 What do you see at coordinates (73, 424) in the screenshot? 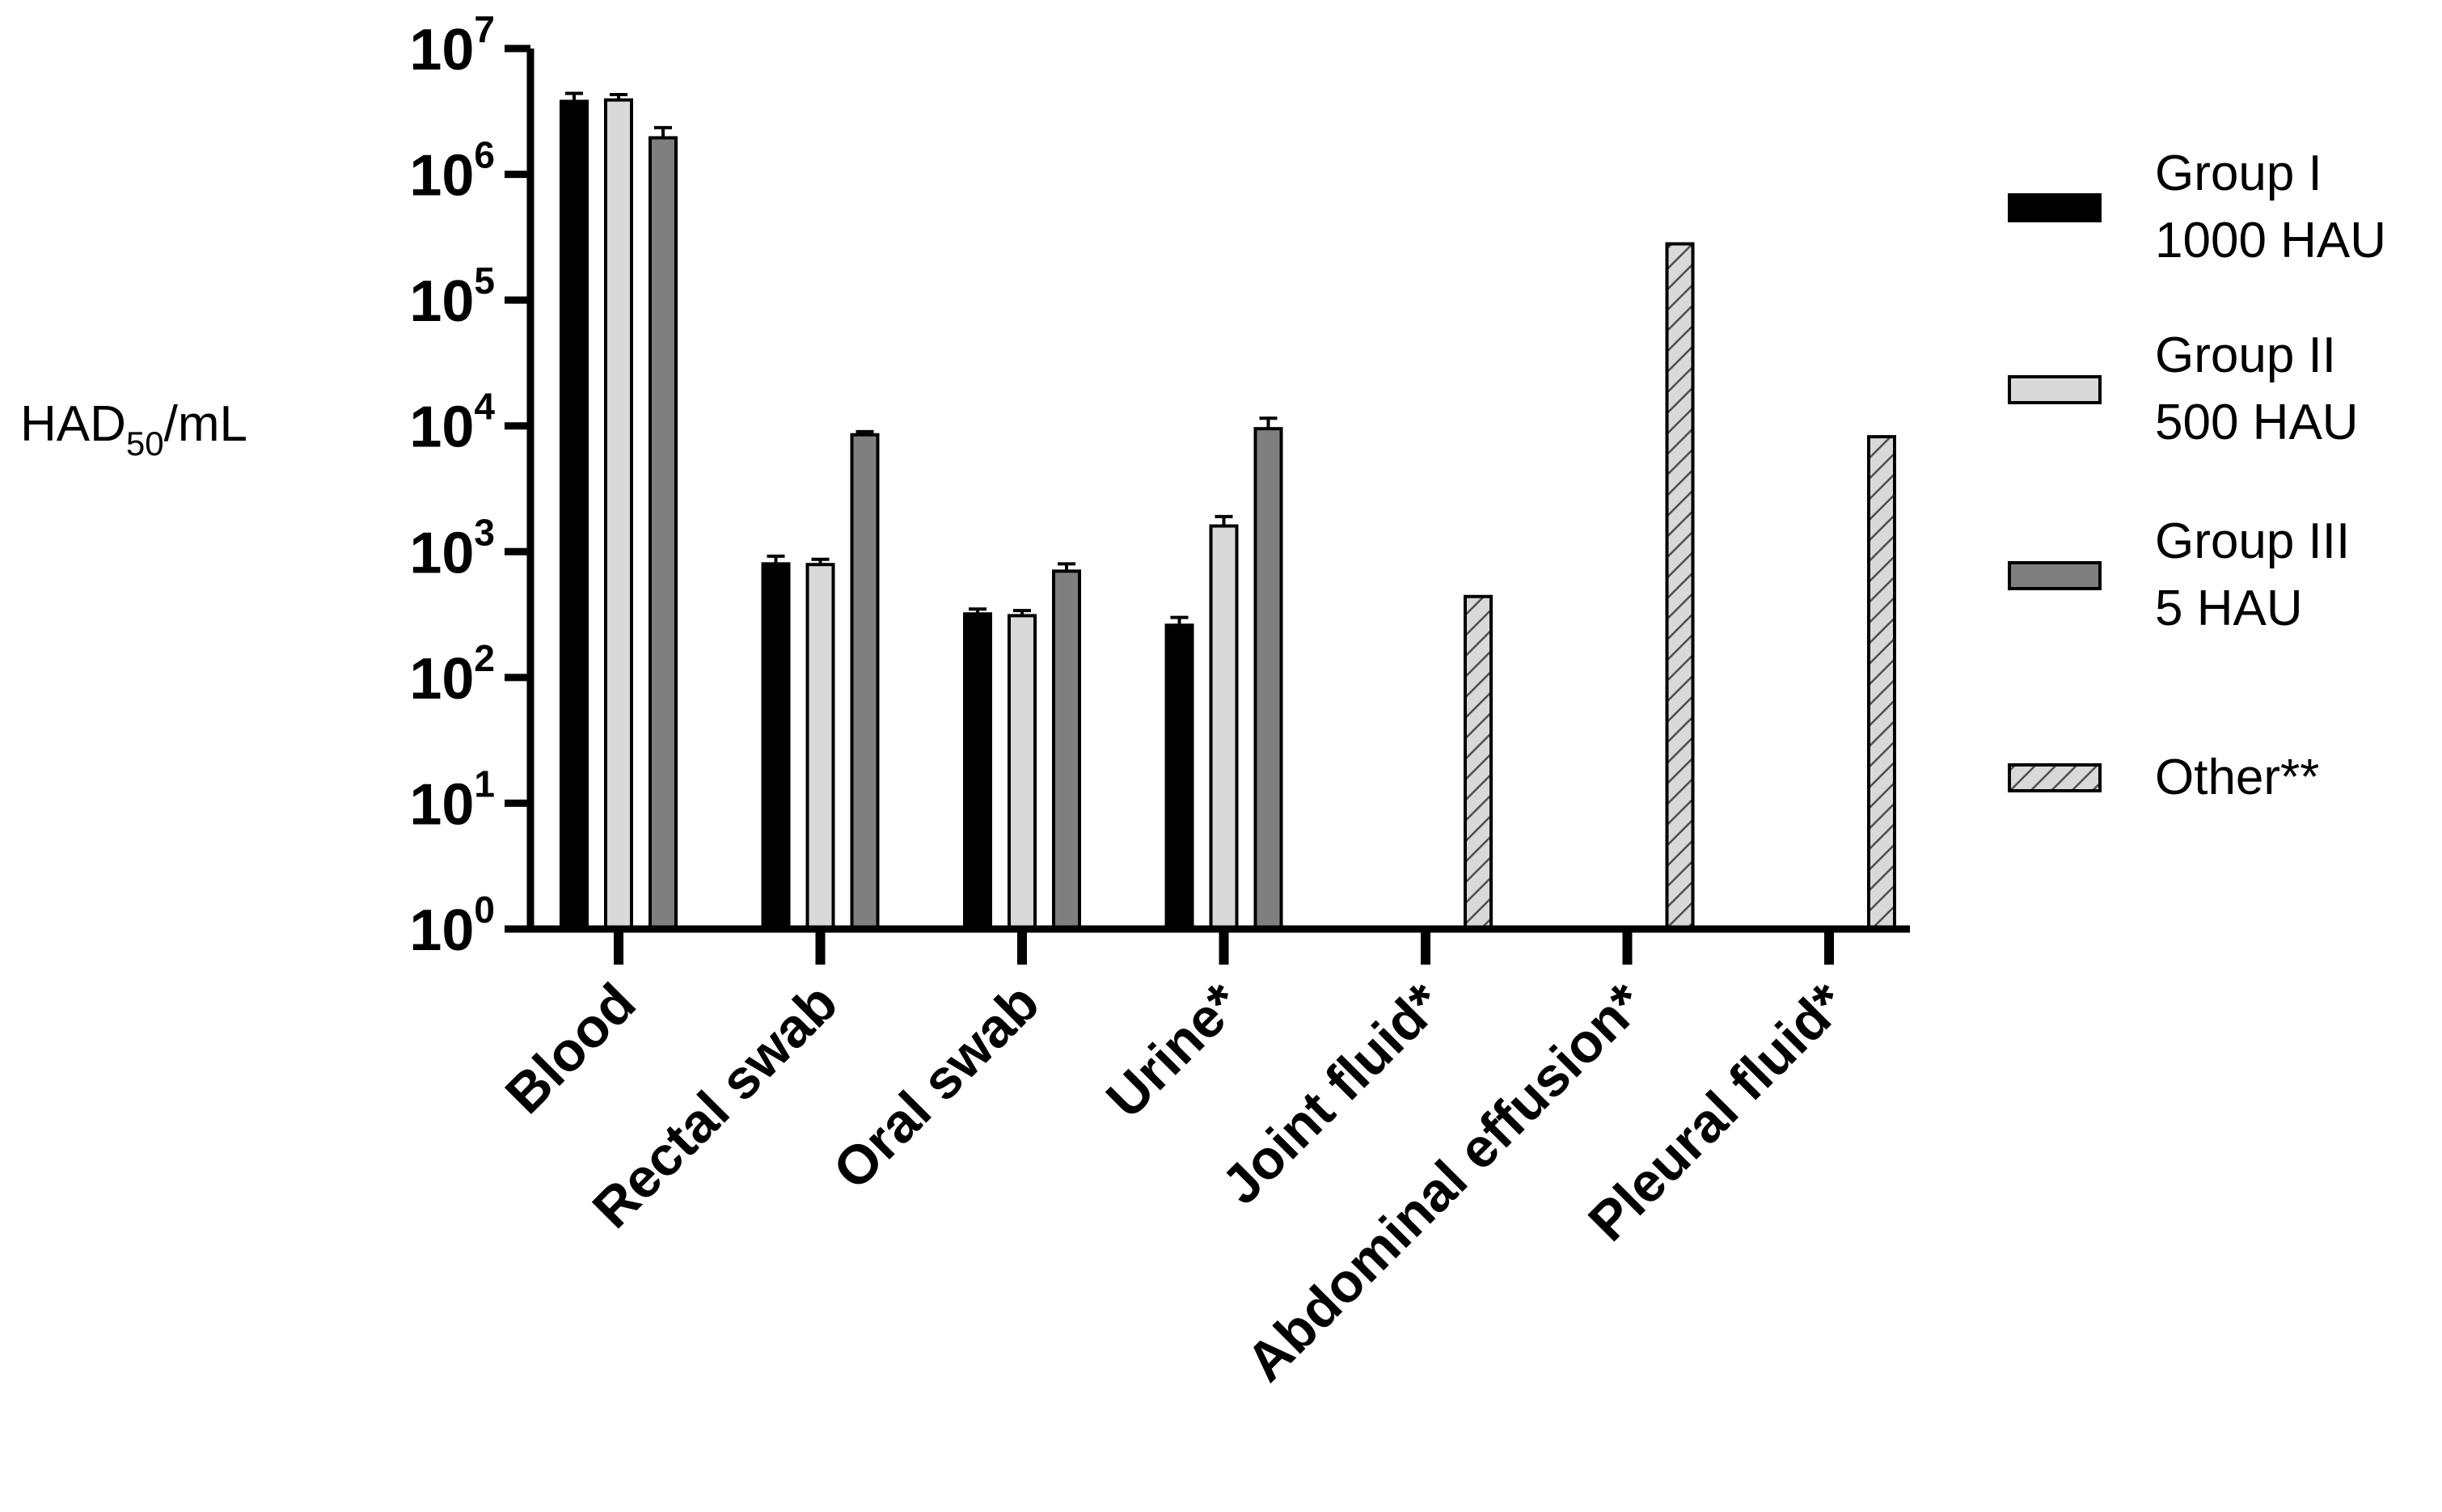
I see `y-axis-label-main: HAD` at bounding box center [73, 424].